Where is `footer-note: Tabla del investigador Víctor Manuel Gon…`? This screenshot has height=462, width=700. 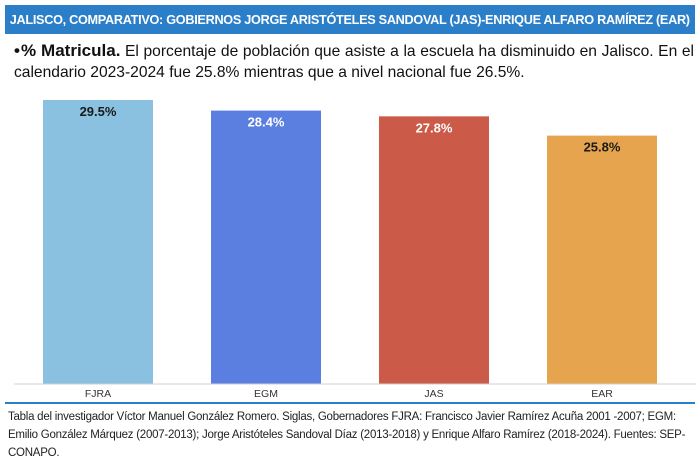
footer-note: Tabla del investigador Víctor Manuel Gon… is located at coordinates (347, 435).